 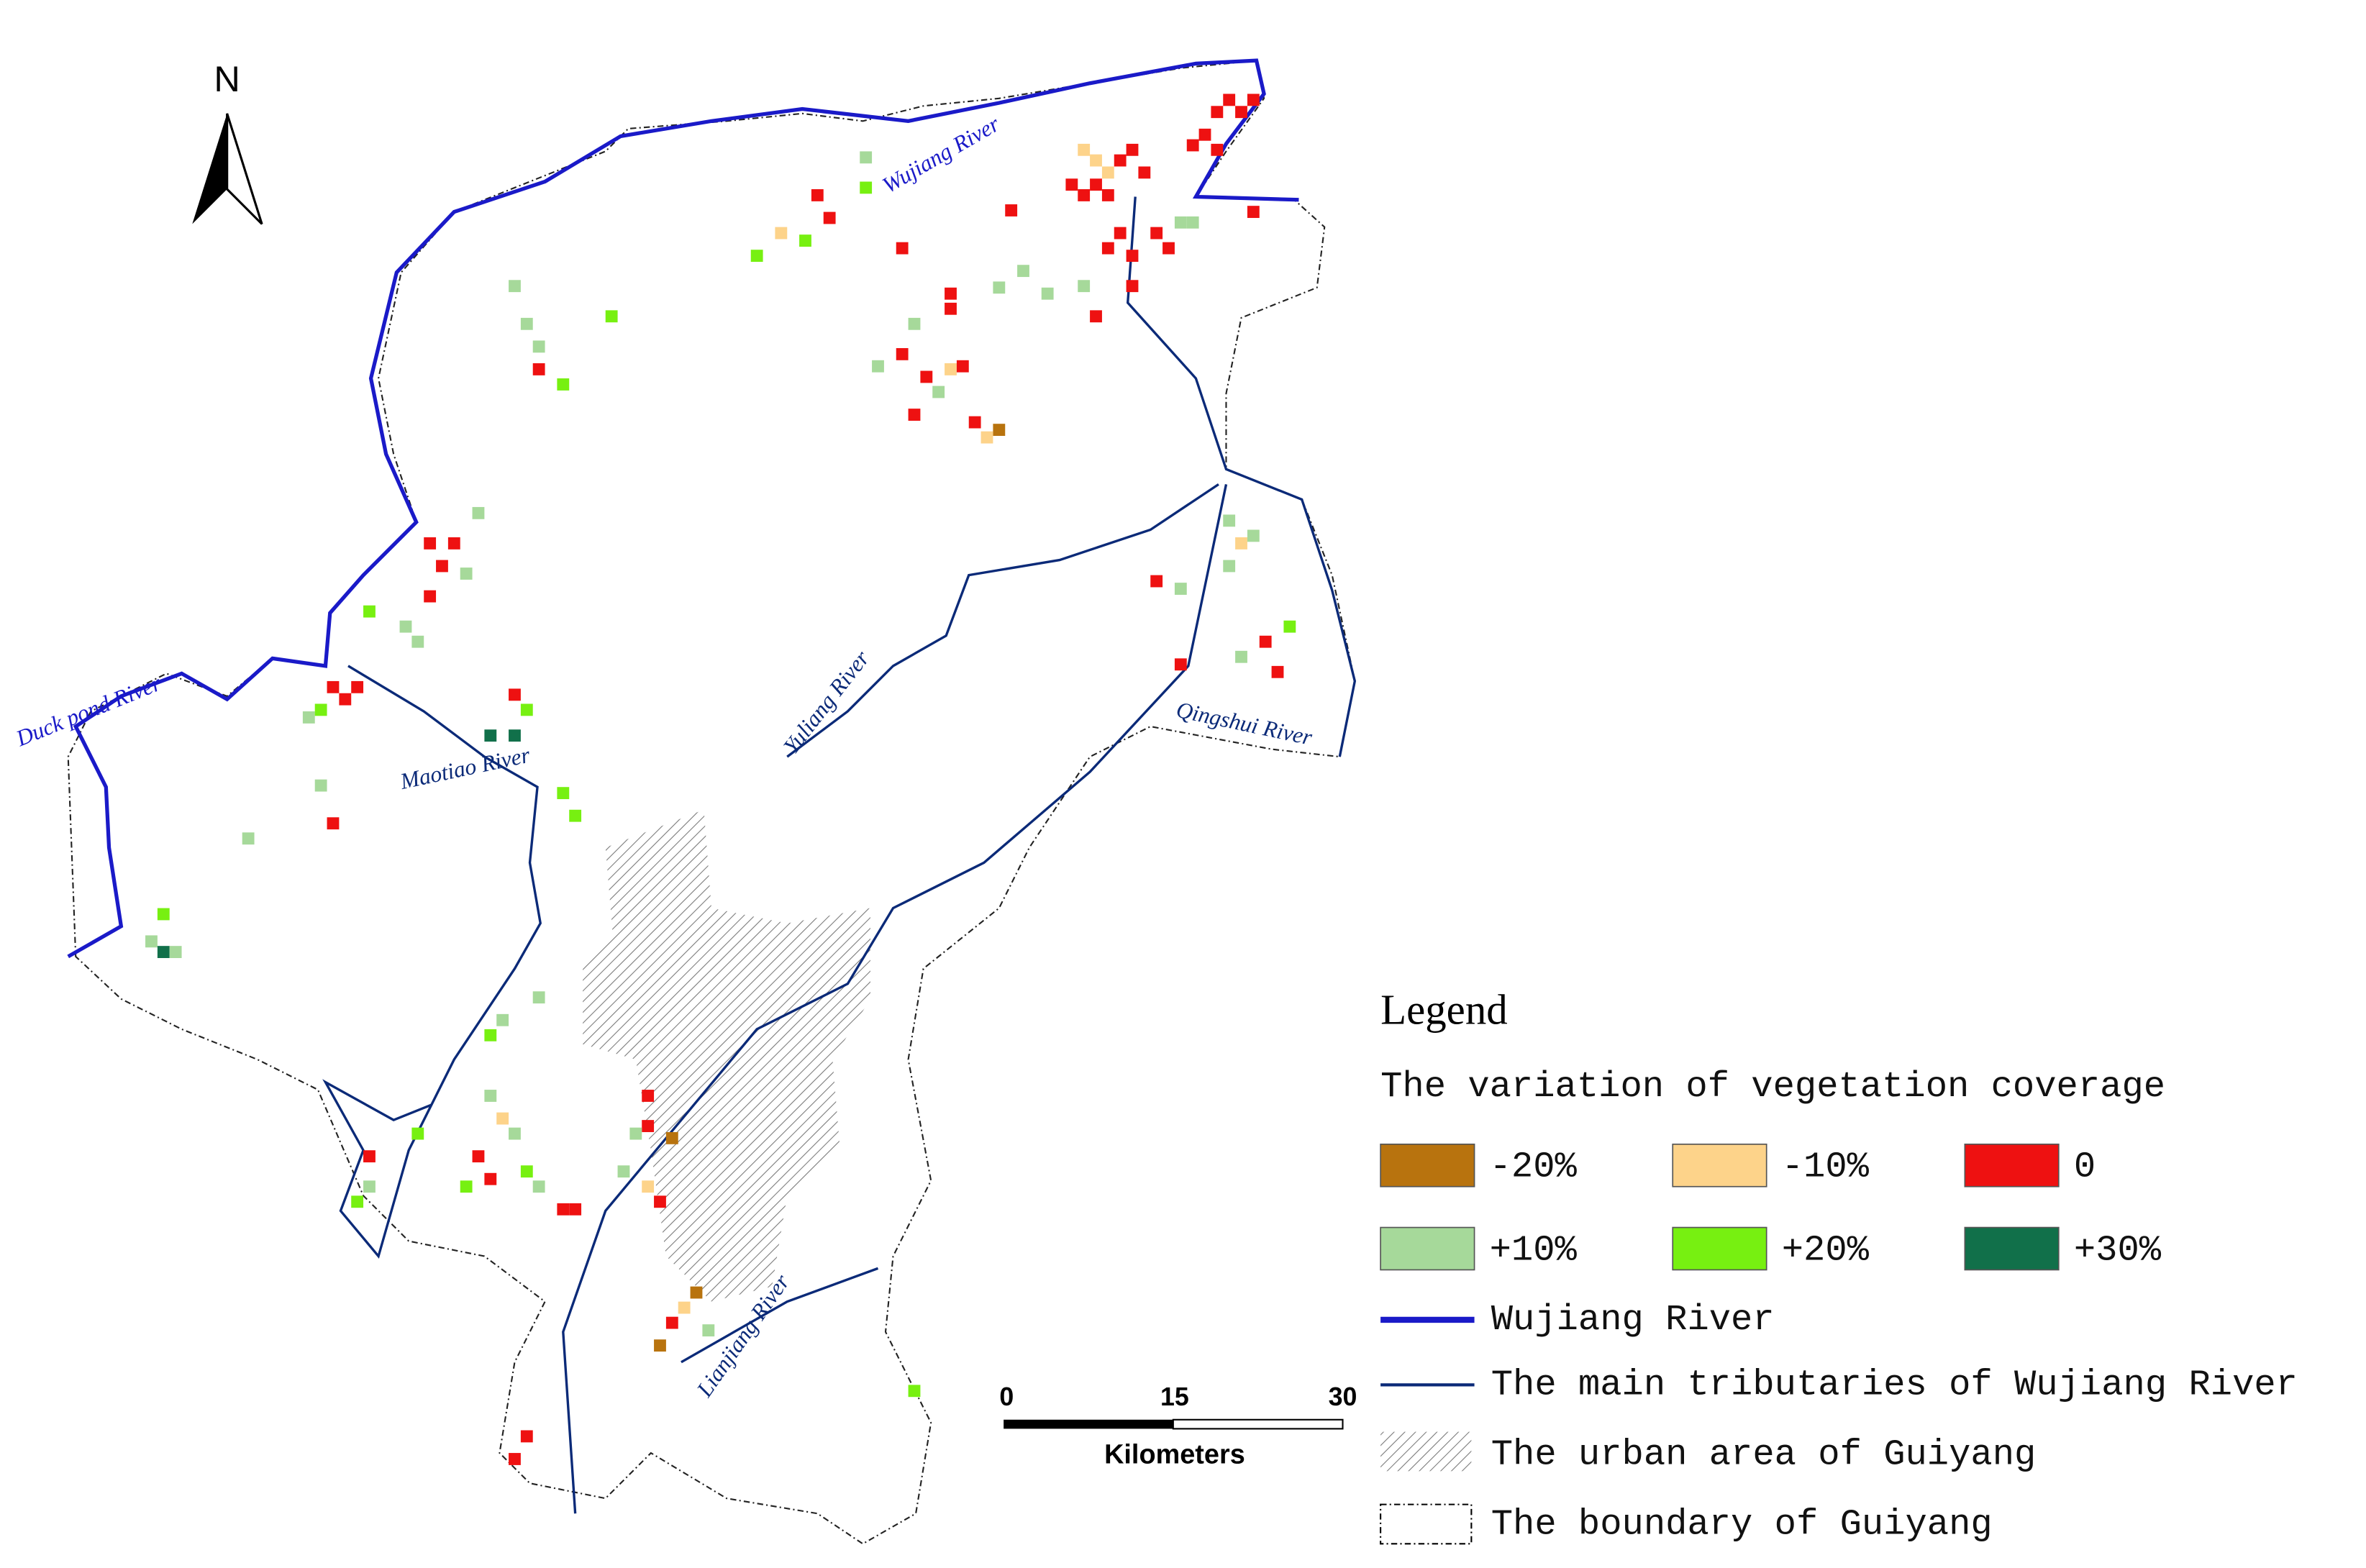 I want to click on scale-segment, so click(x=1258, y=1424).